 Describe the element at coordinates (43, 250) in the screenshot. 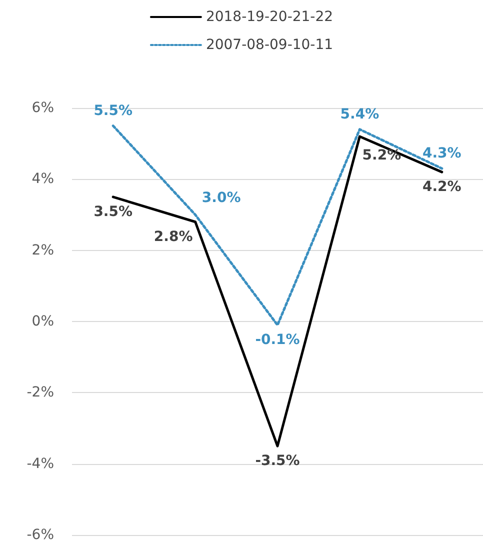

I see `y-tick-label: 2%` at that location.